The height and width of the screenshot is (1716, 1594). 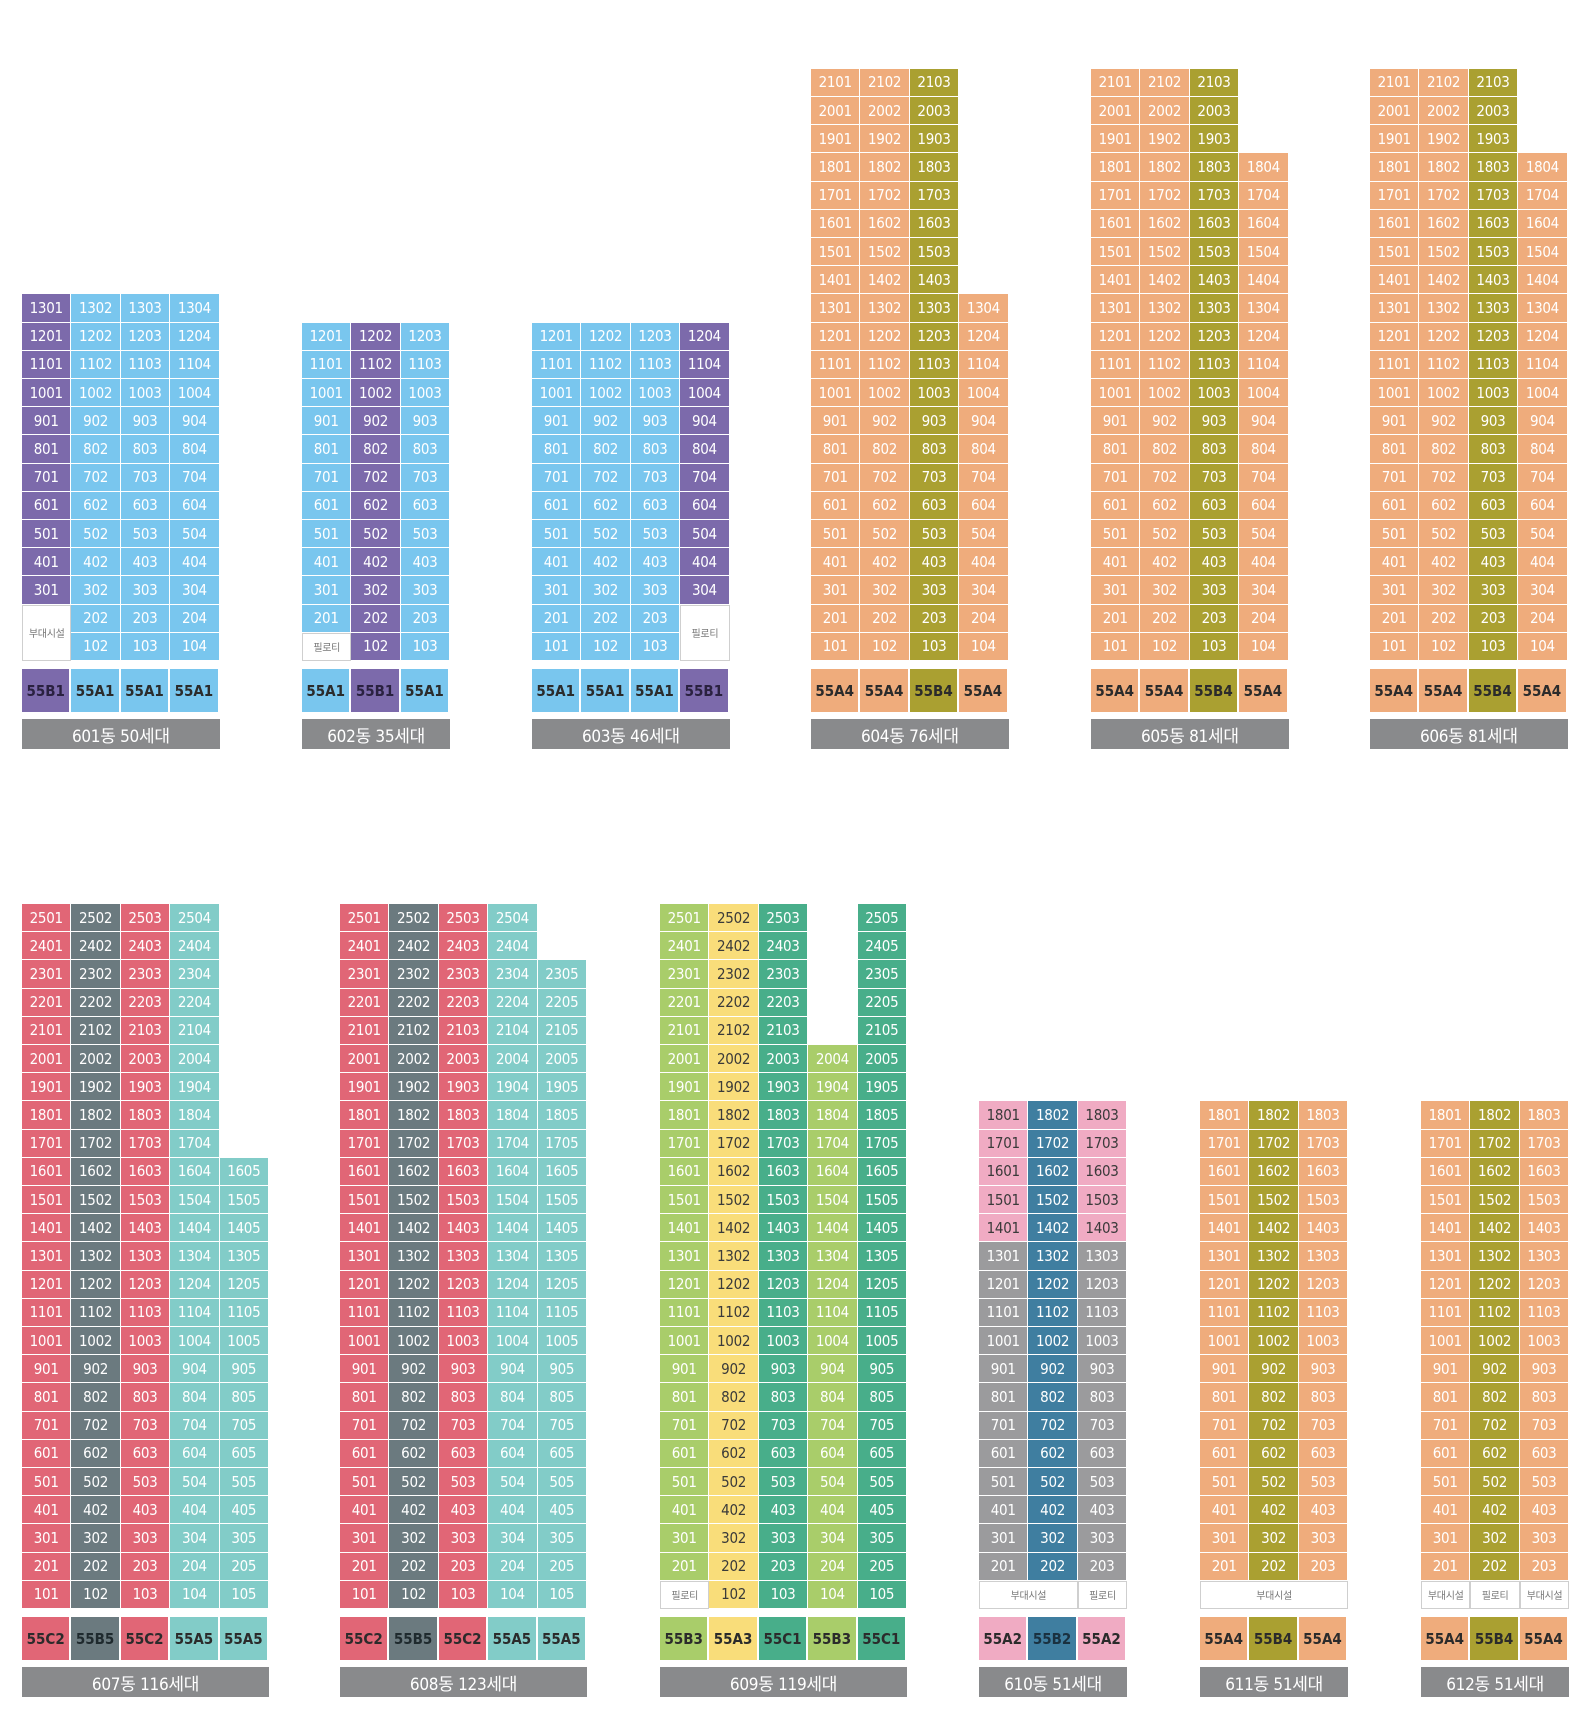 I want to click on unit-cell: 1402, so click(x=885, y=280).